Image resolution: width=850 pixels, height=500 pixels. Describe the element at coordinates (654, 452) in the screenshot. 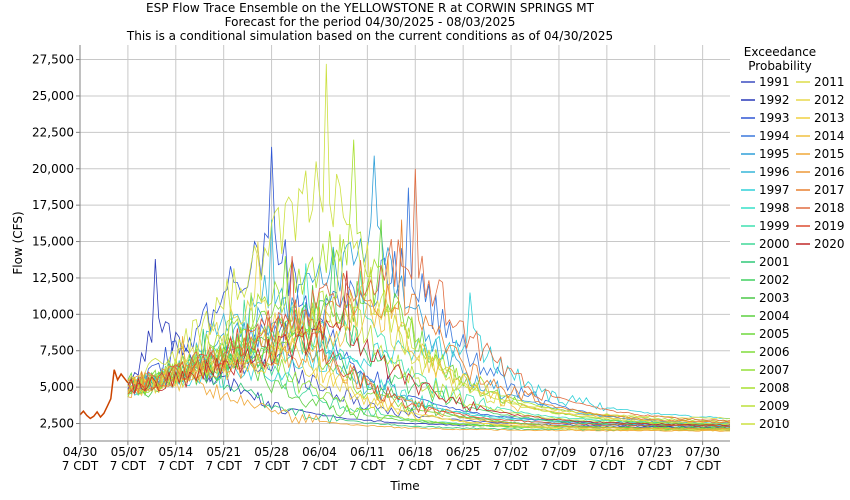

I see `x-tick-label-date: 07/23` at that location.